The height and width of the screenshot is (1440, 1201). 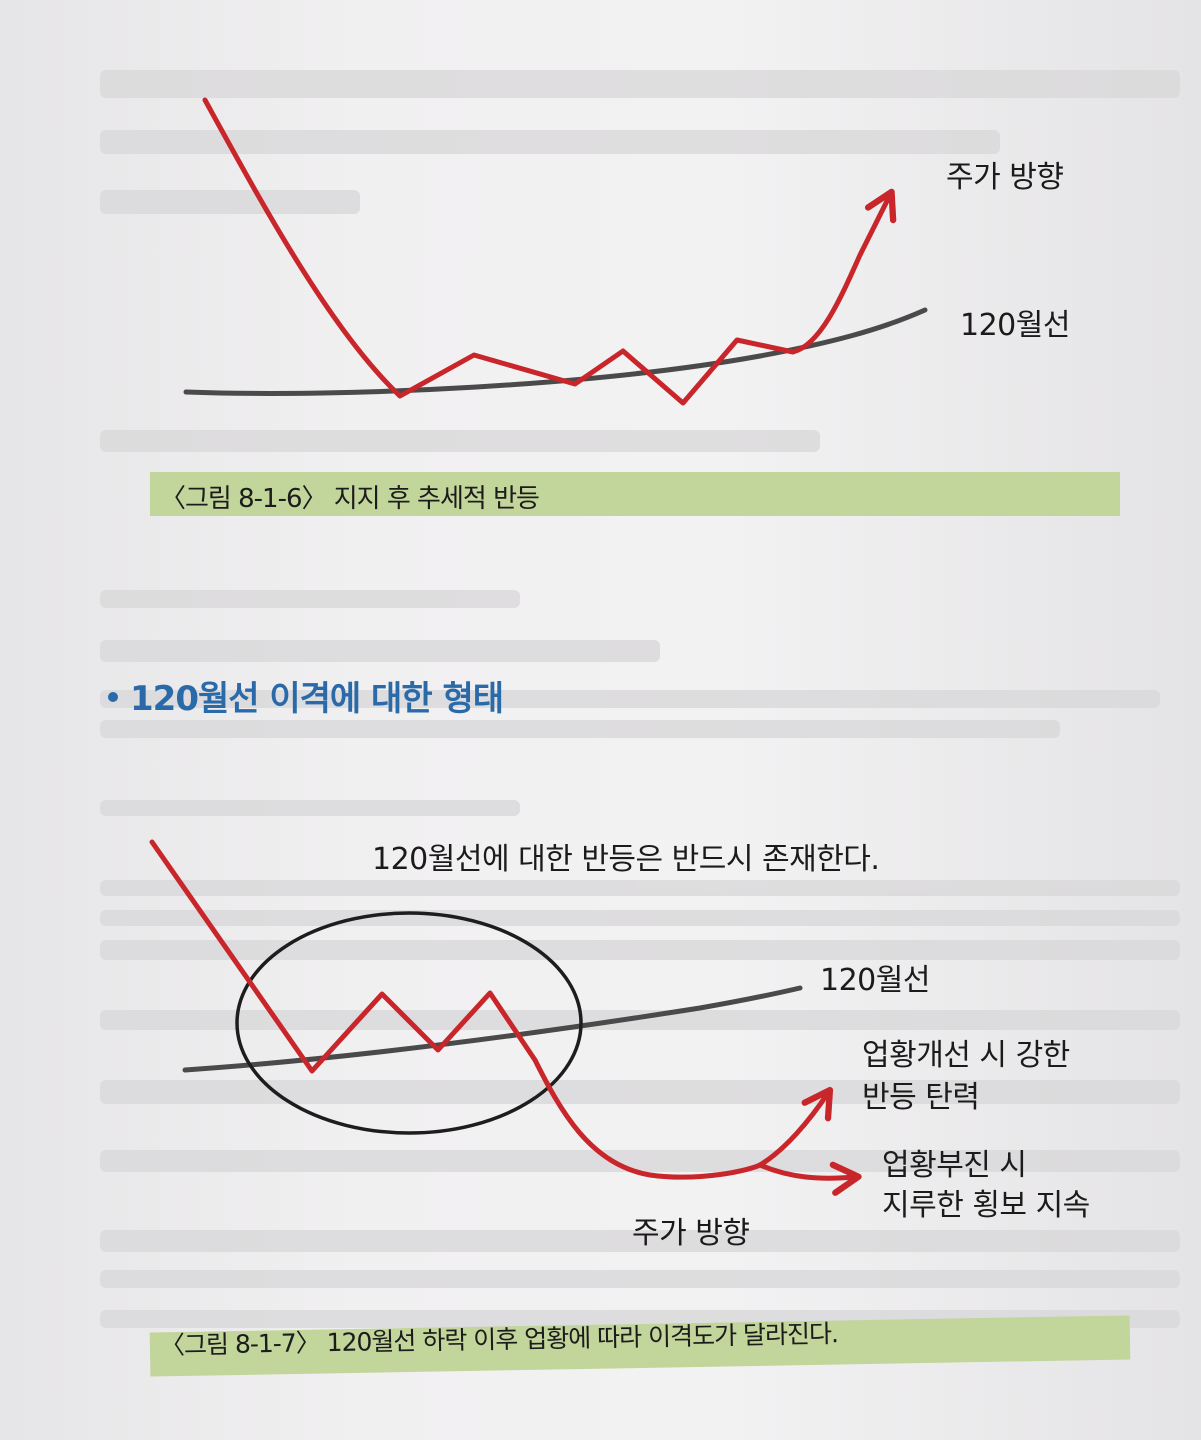 What do you see at coordinates (113, 696) in the screenshot?
I see `heading-bullet-icon` at bounding box center [113, 696].